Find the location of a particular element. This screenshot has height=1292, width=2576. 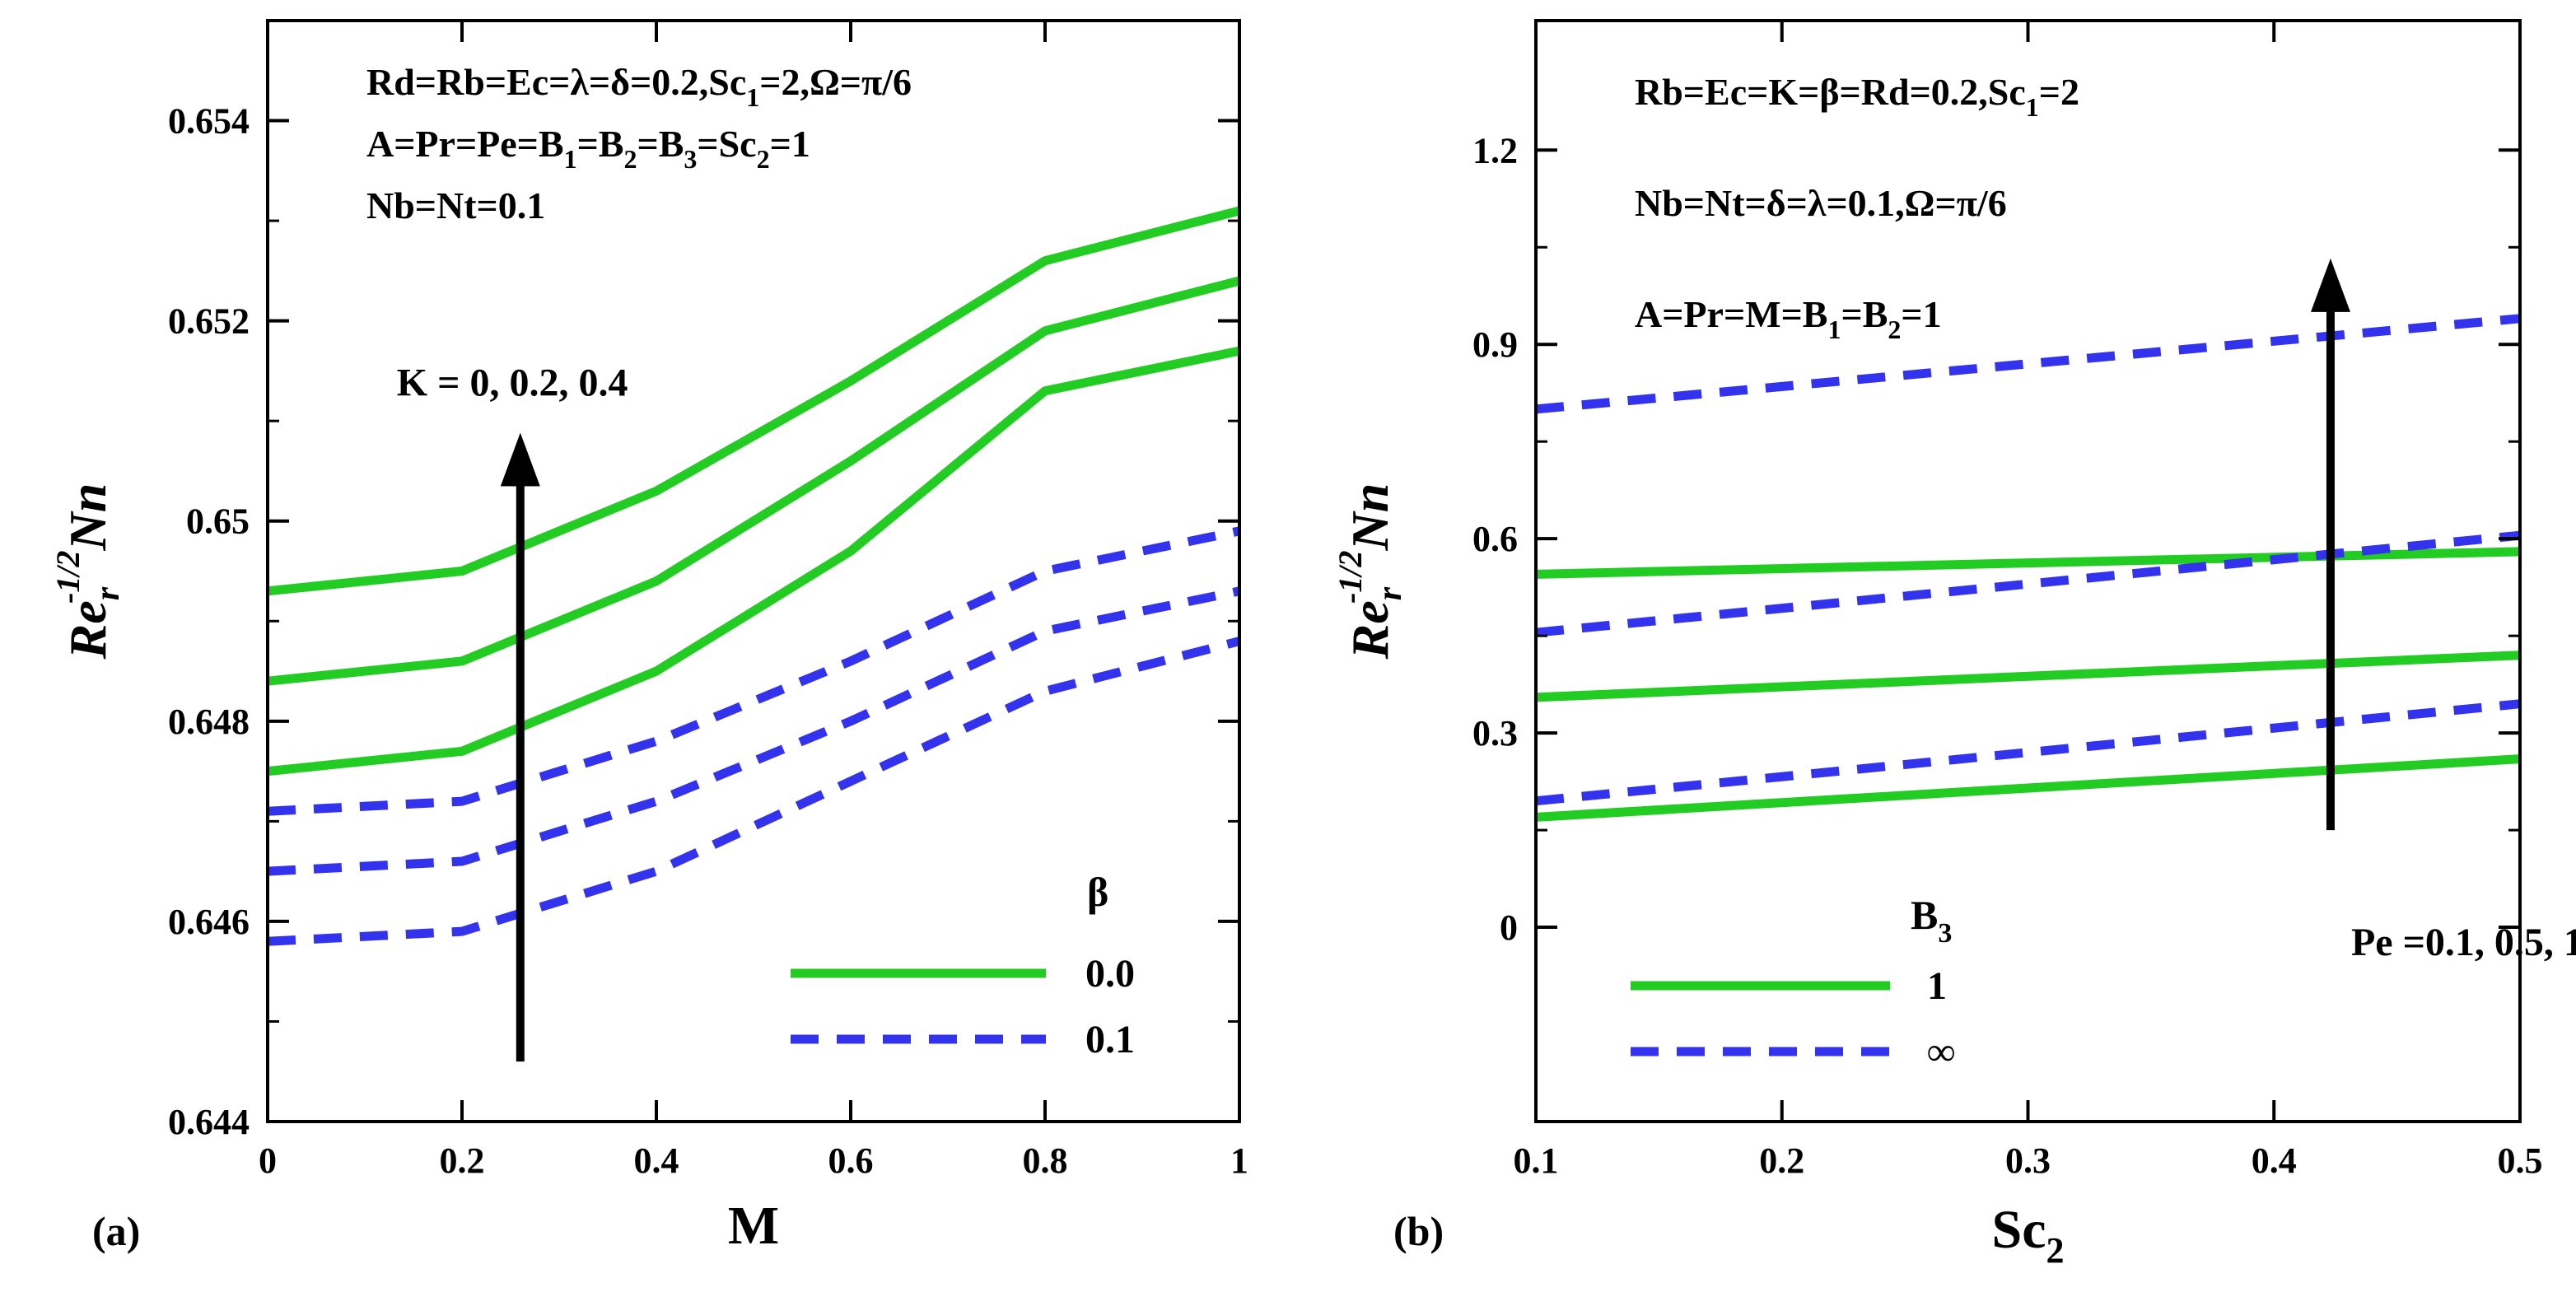

x-tick-label: 0.3 is located at coordinates (2028, 1161).